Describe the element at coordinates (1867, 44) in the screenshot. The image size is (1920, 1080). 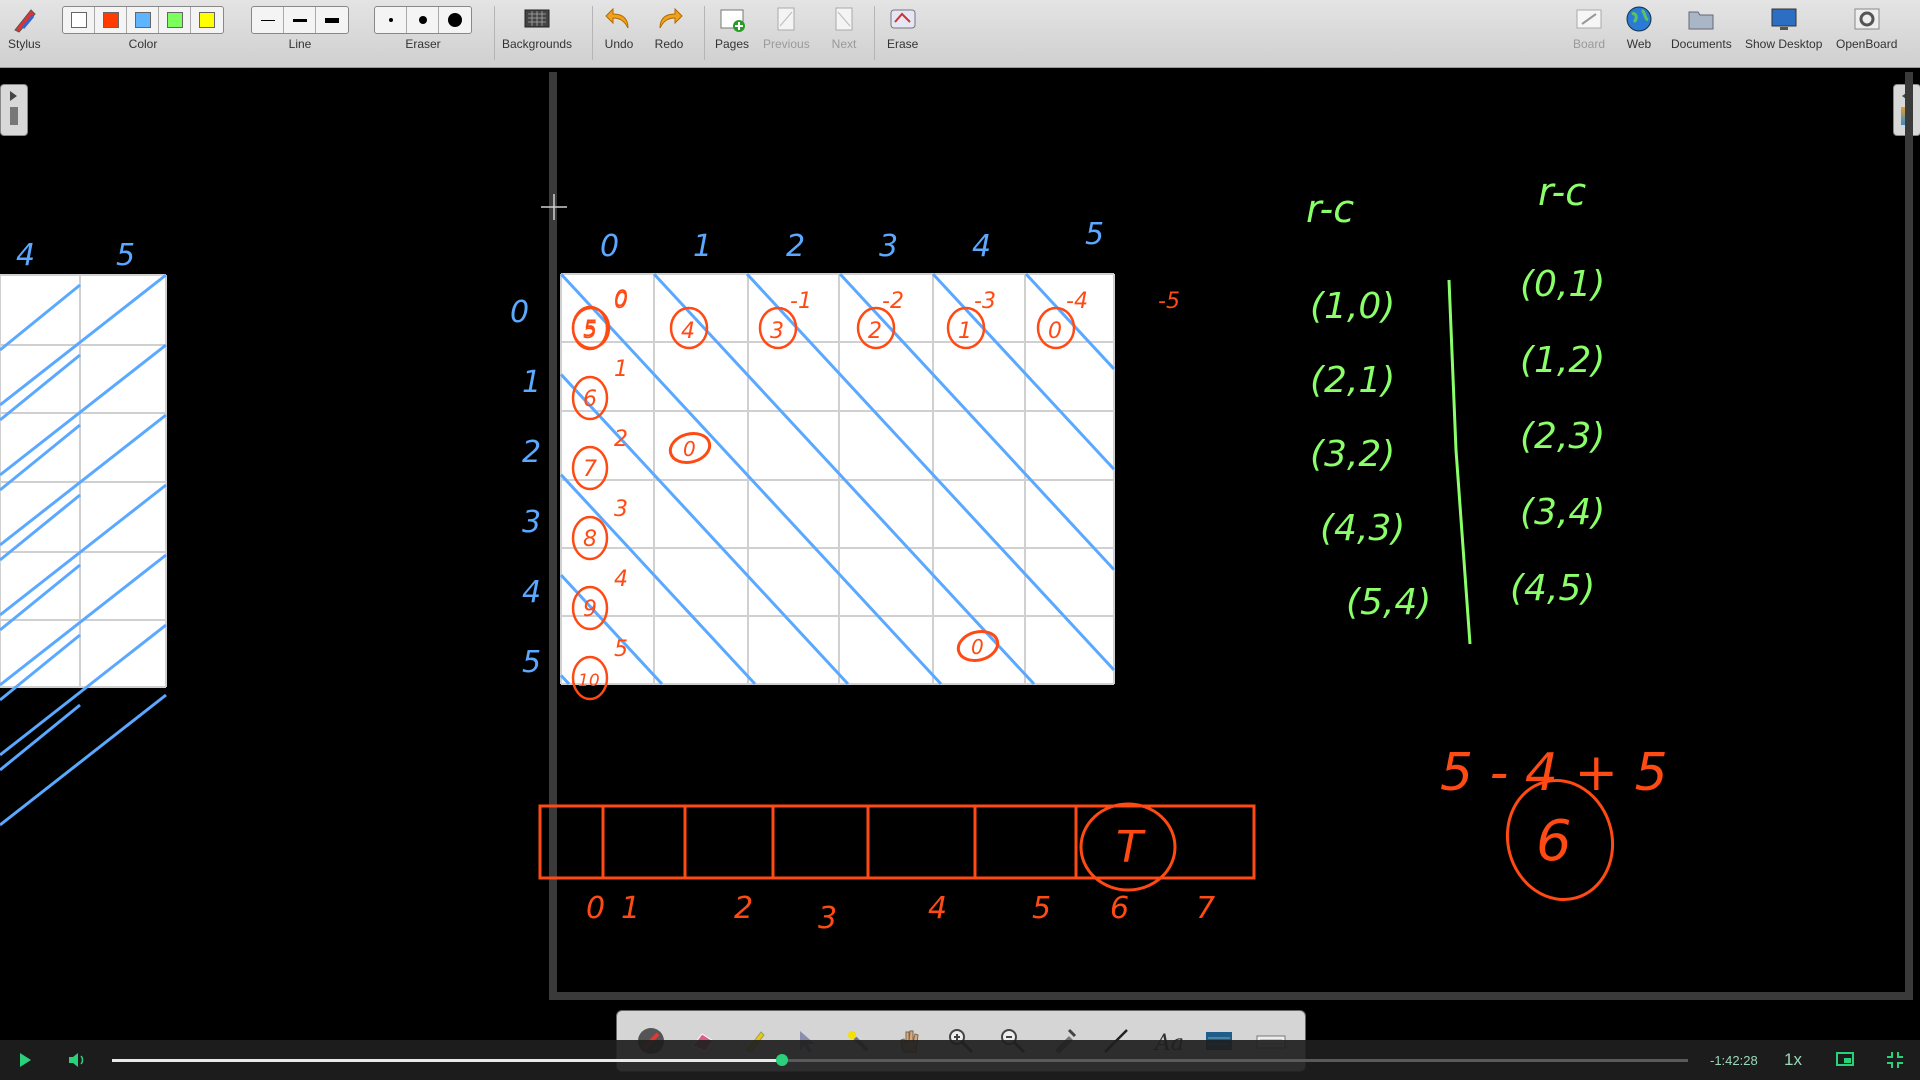
I see `openboard-label: OpenBoard` at that location.